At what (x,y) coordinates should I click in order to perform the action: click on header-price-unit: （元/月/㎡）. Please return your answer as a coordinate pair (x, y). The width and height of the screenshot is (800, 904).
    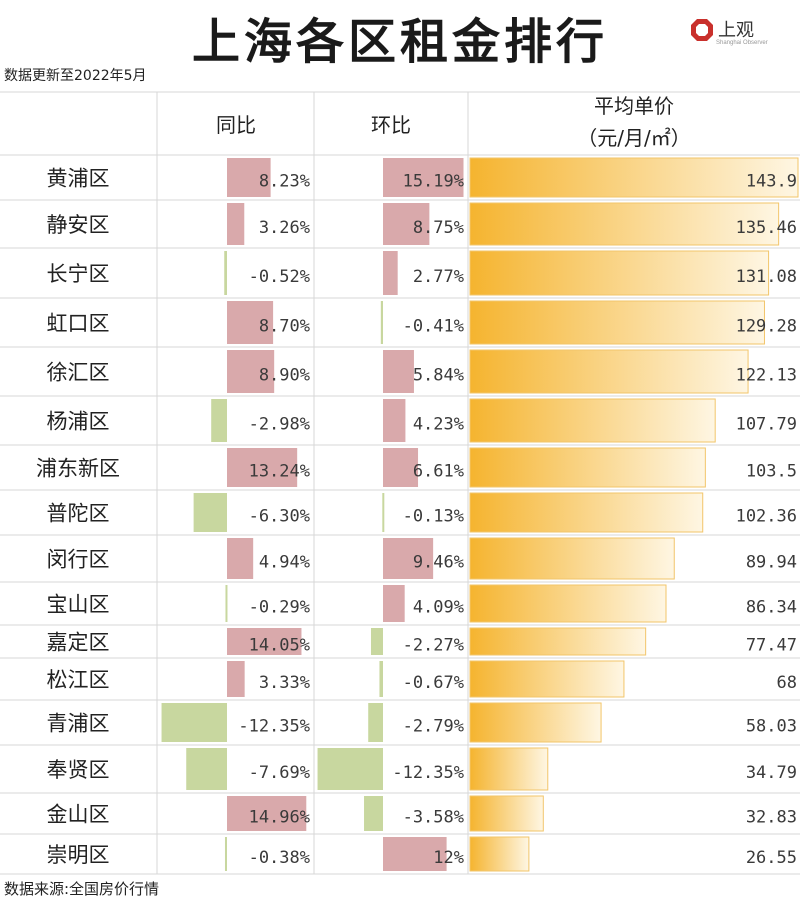
    Looking at the image, I should click on (633, 138).